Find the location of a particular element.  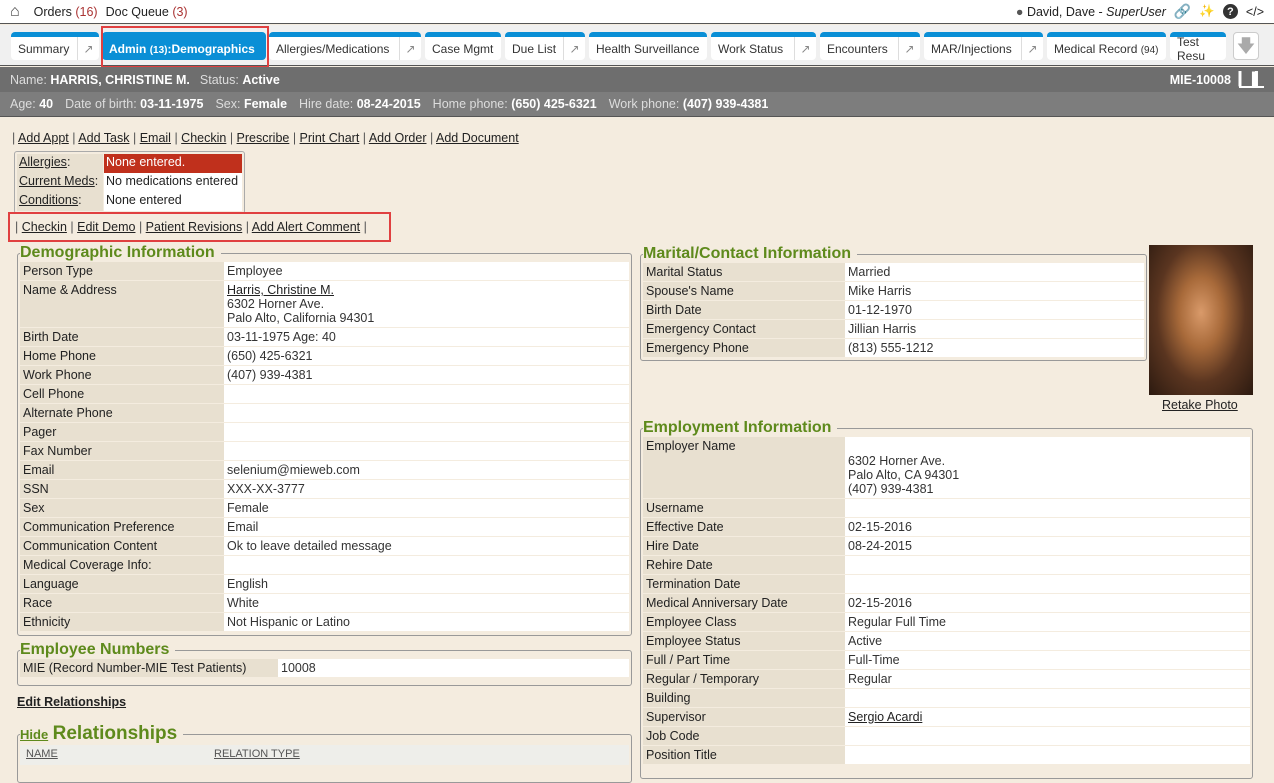

field-row: Ethnicity Not Hispanic or Latino is located at coordinates (324, 622).